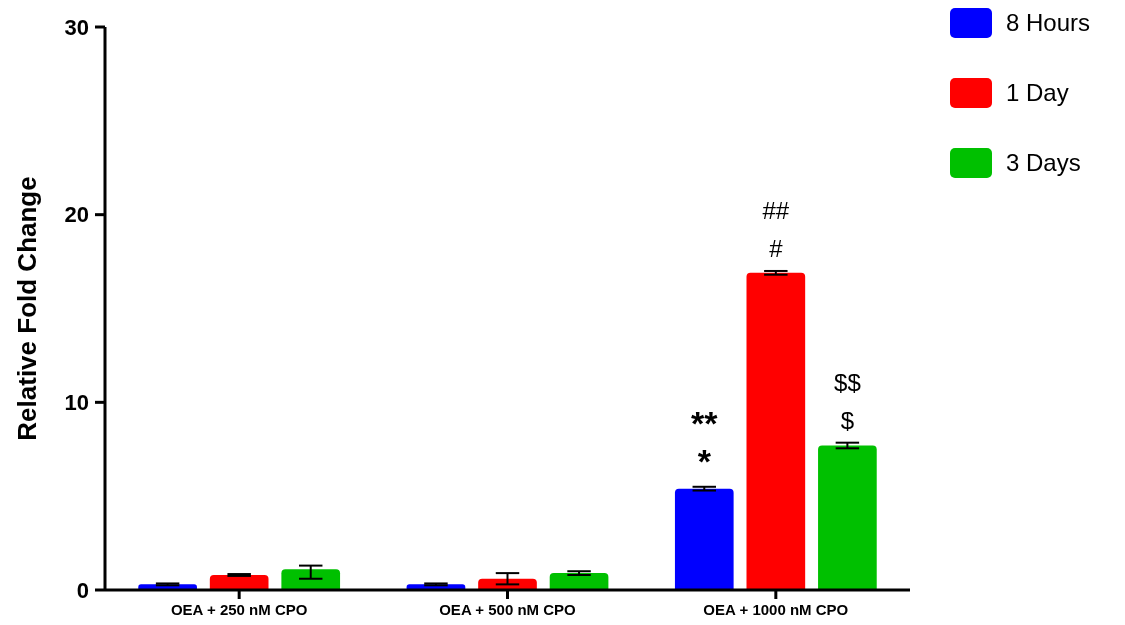 Image resolution: width=1125 pixels, height=625 pixels. What do you see at coordinates (776, 210) in the screenshot?
I see `annotation: ##` at bounding box center [776, 210].